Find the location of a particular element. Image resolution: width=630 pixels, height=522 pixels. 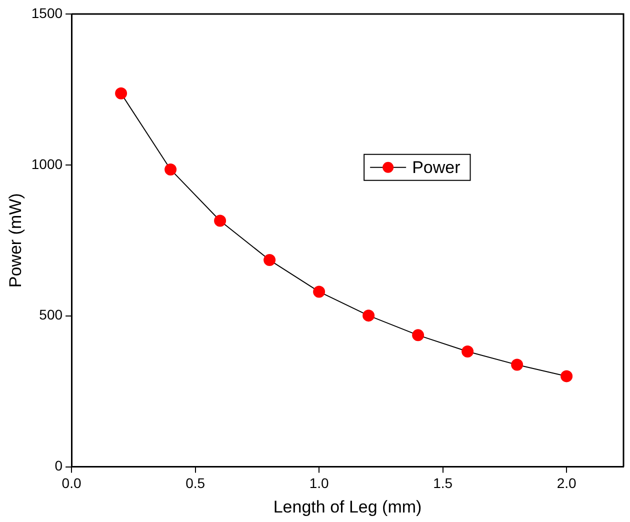

y-tick-label: 500 is located at coordinates (51, 314).